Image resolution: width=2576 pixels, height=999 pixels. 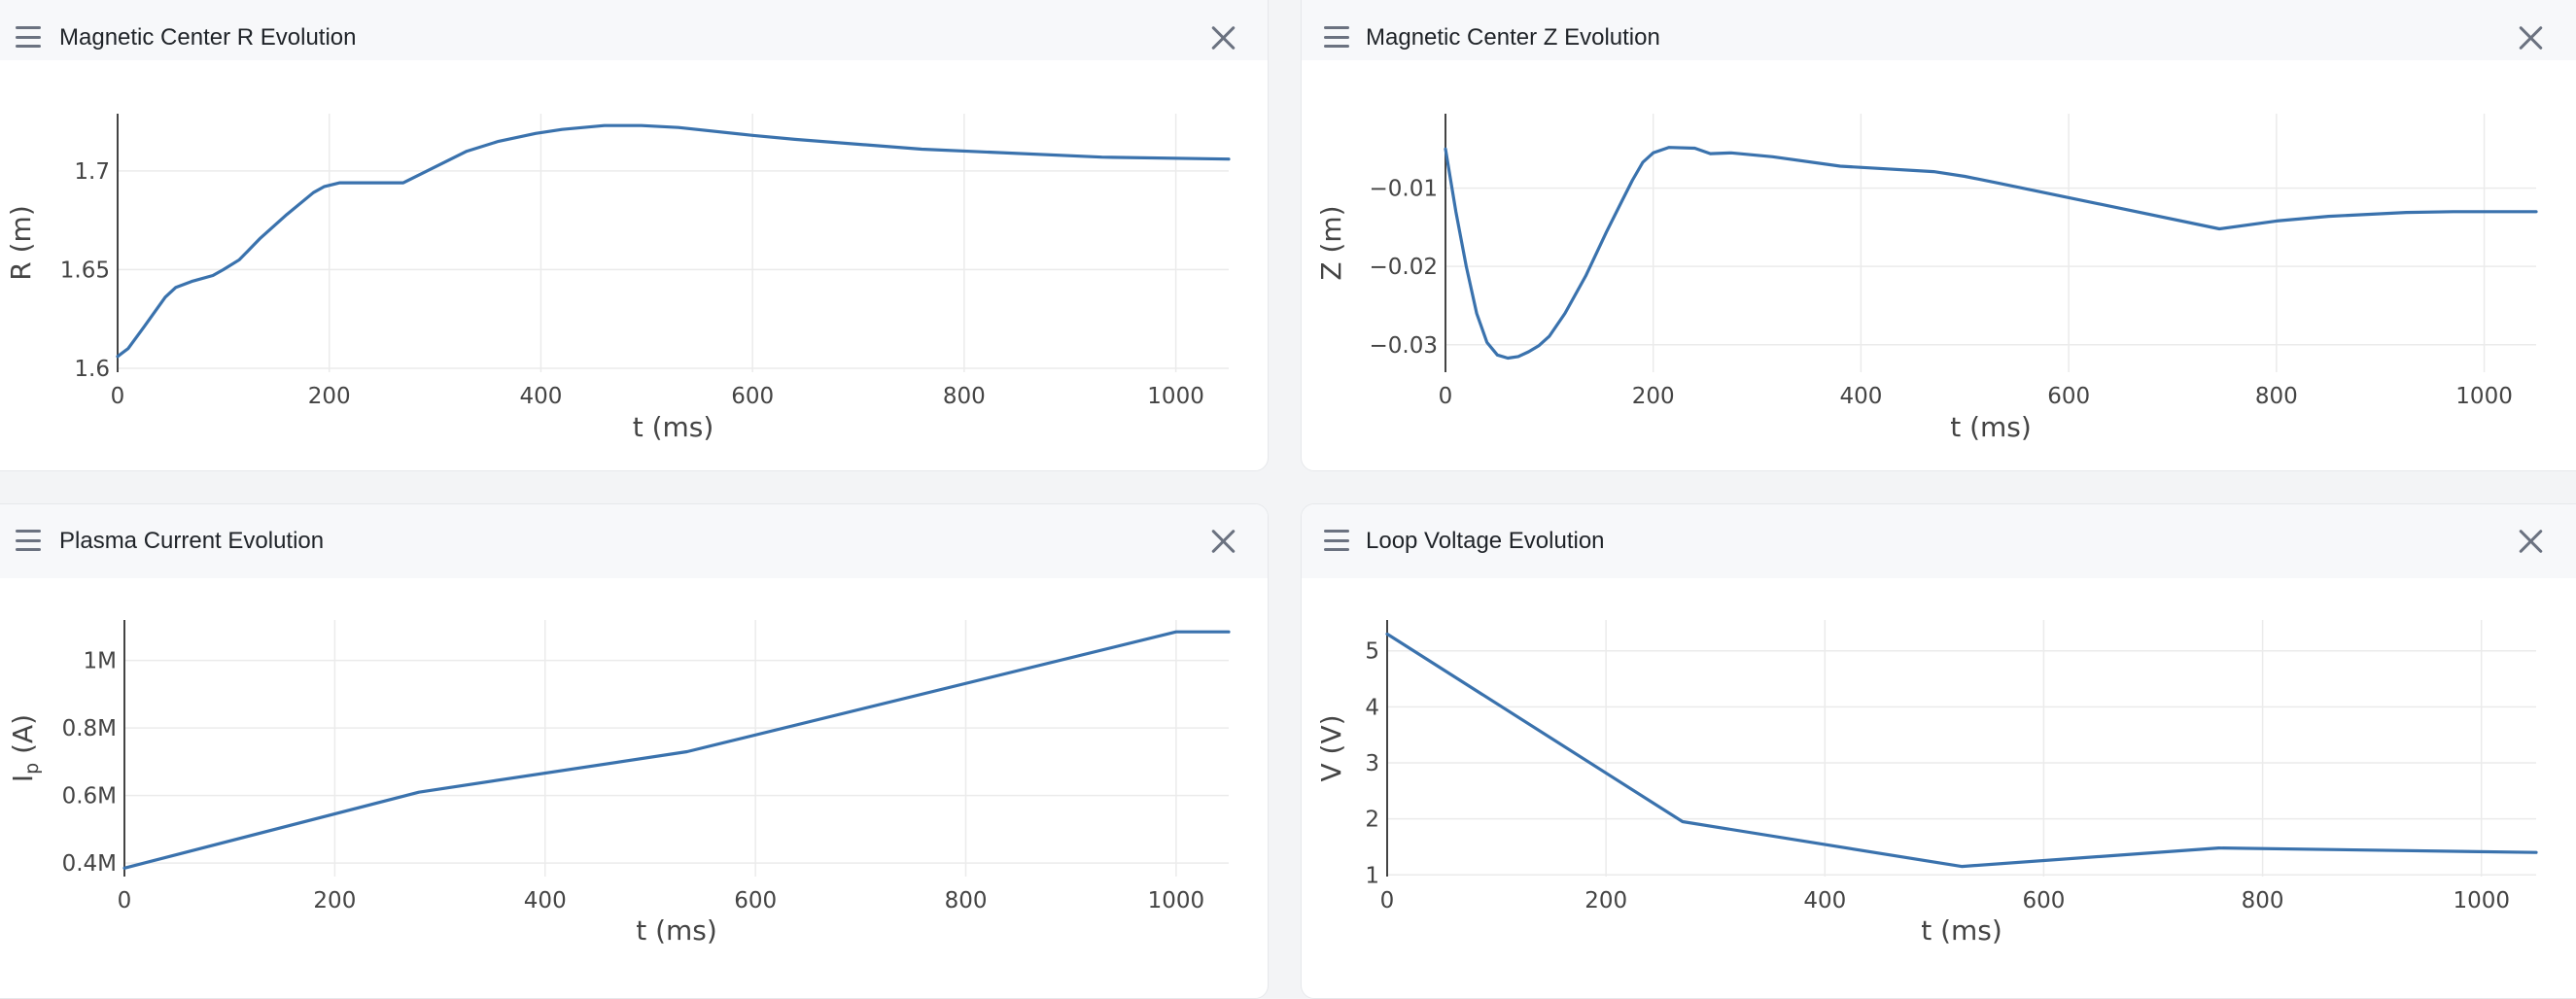 What do you see at coordinates (100, 661) in the screenshot?
I see `y-tick-label: 1M` at bounding box center [100, 661].